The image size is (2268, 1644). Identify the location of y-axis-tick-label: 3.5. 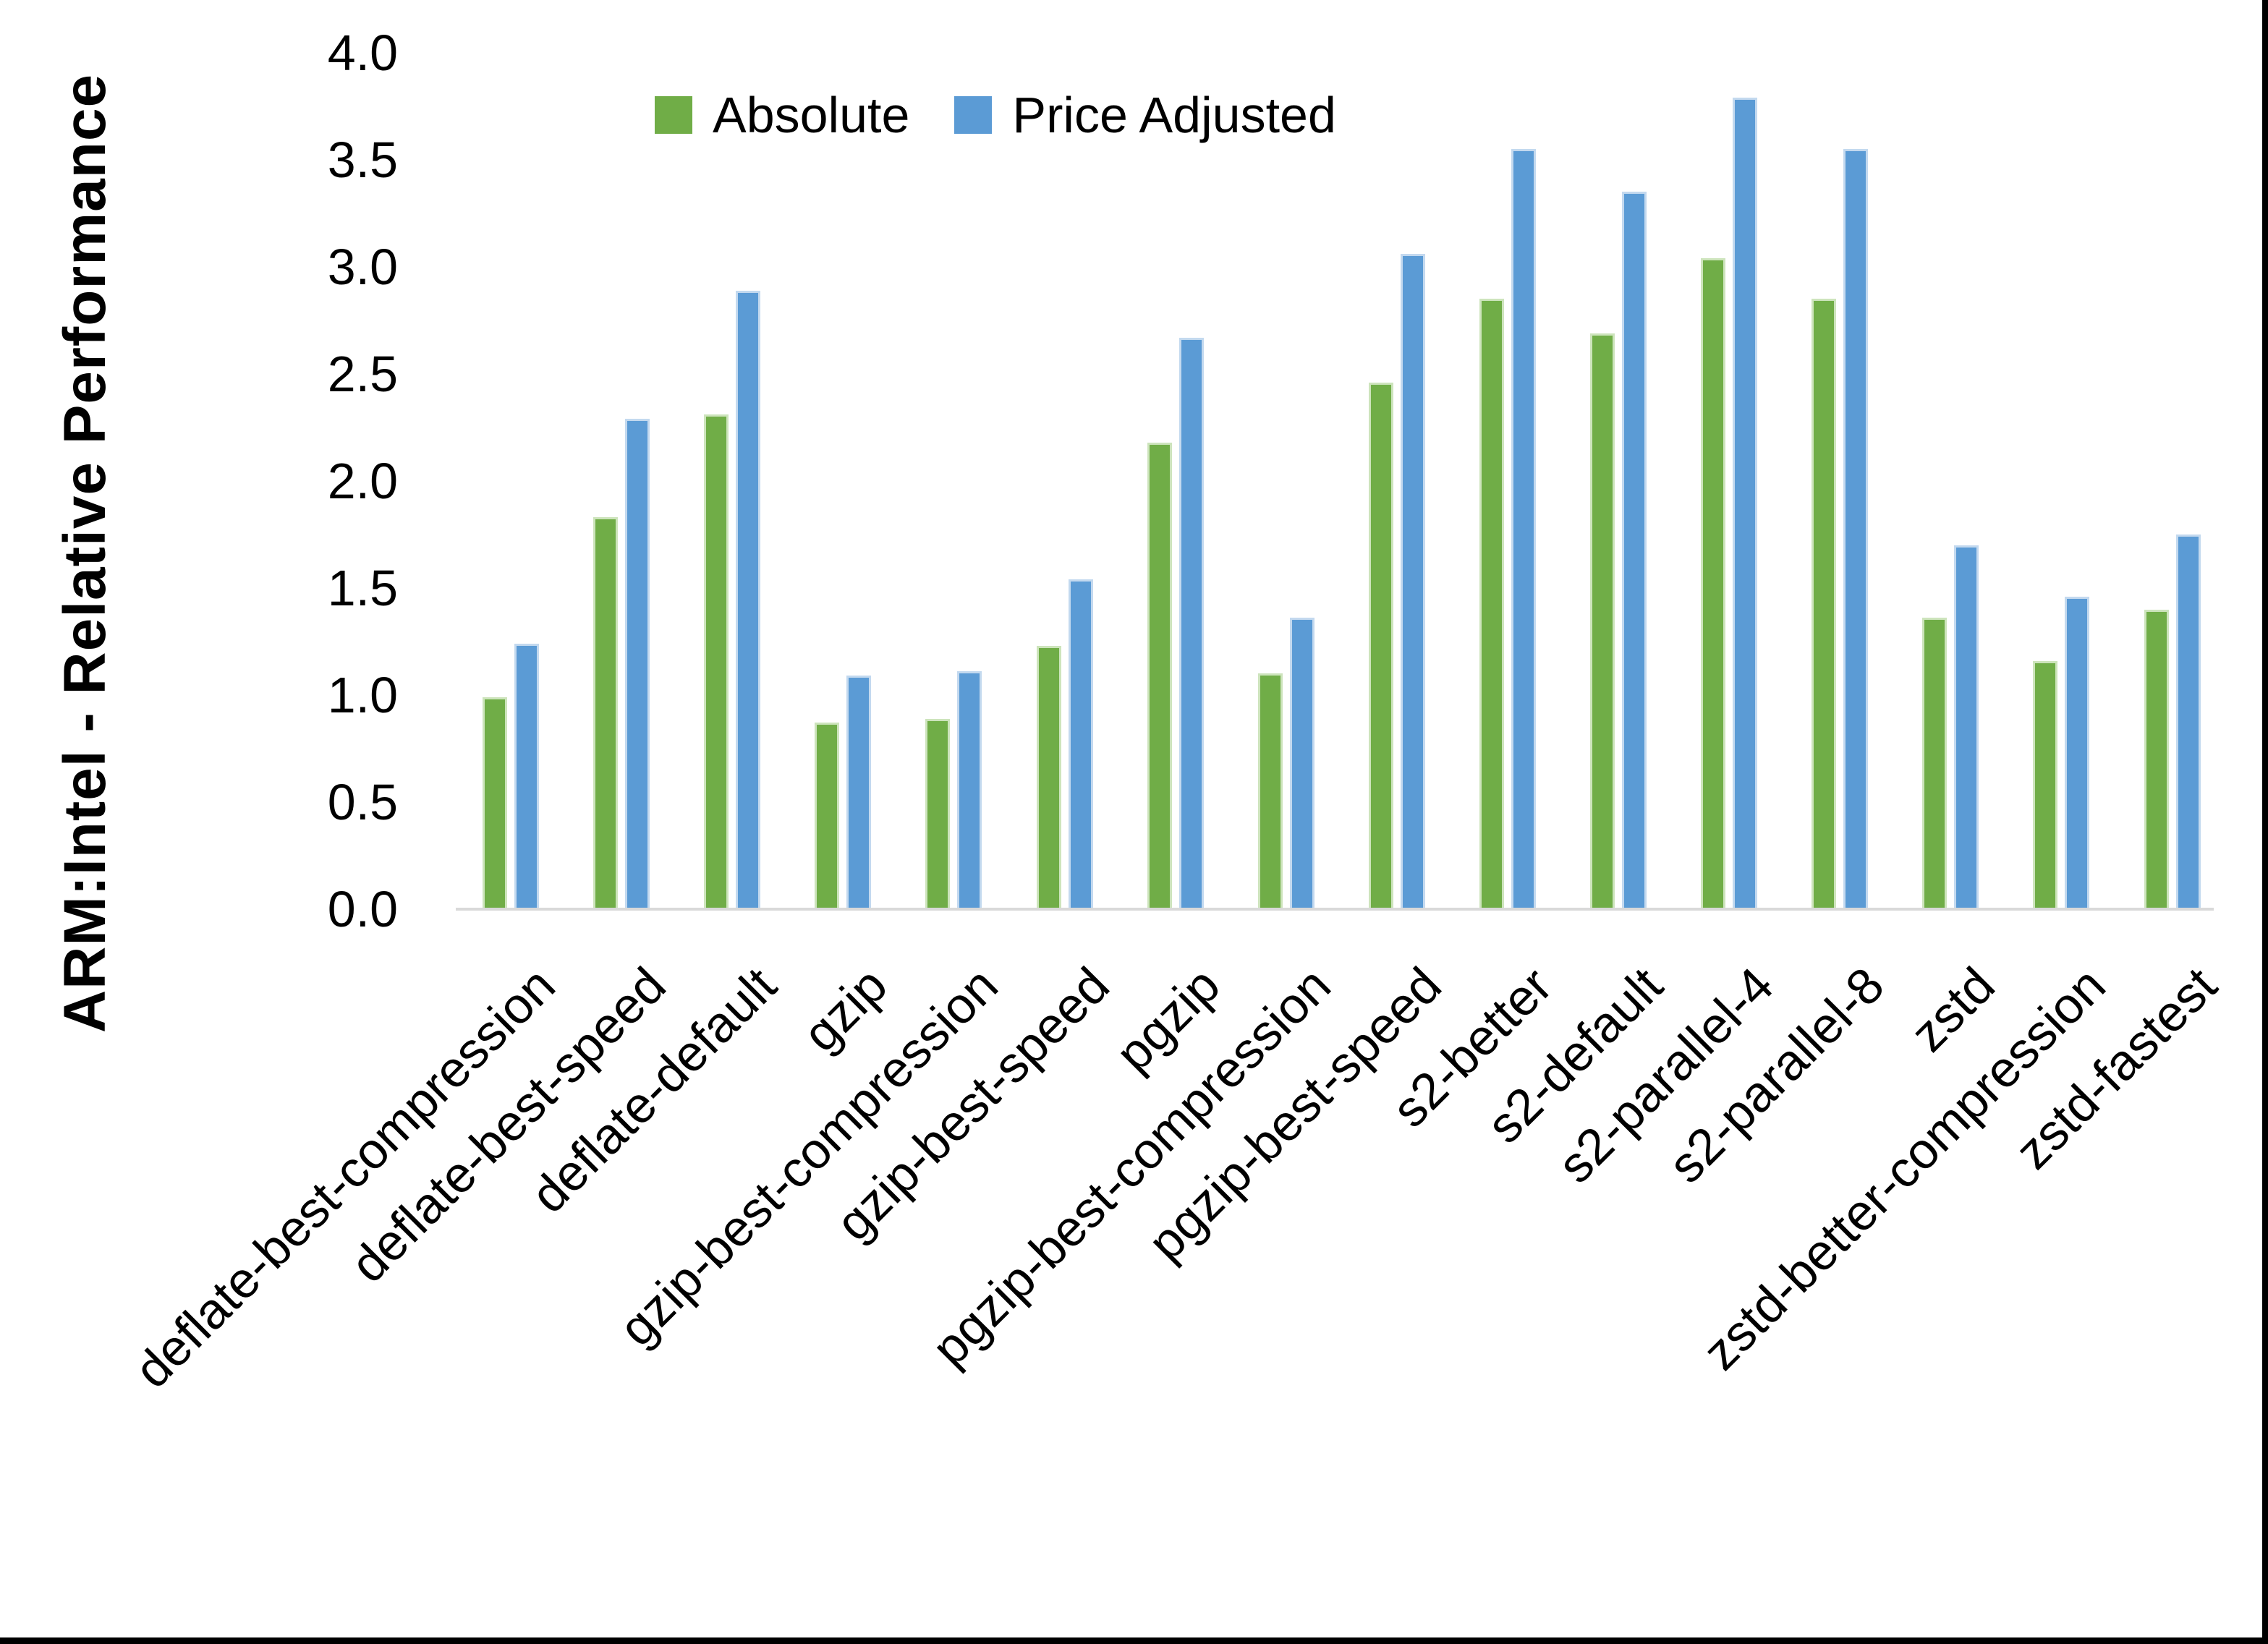
(362, 160).